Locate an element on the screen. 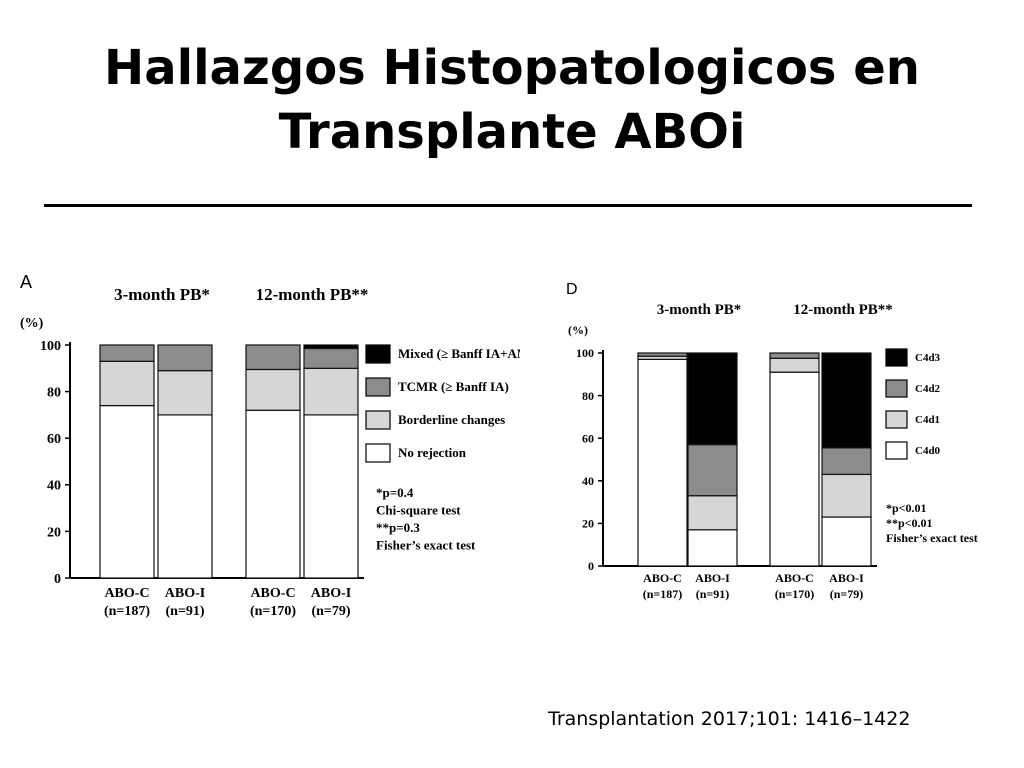 Image resolution: width=1024 pixels, height=768 pixels. panel-d-legend-label: C4d1 is located at coordinates (927, 420).